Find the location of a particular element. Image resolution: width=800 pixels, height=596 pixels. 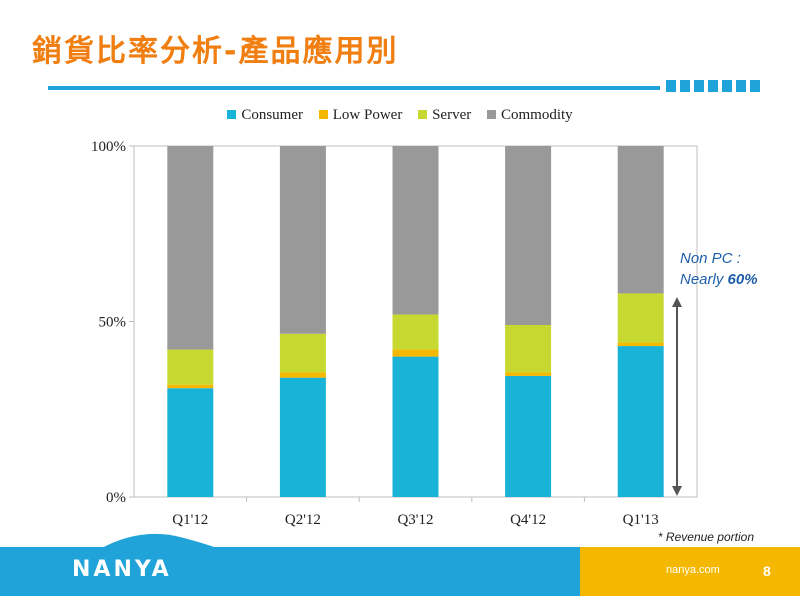

decorative-dashes is located at coordinates (713, 86).